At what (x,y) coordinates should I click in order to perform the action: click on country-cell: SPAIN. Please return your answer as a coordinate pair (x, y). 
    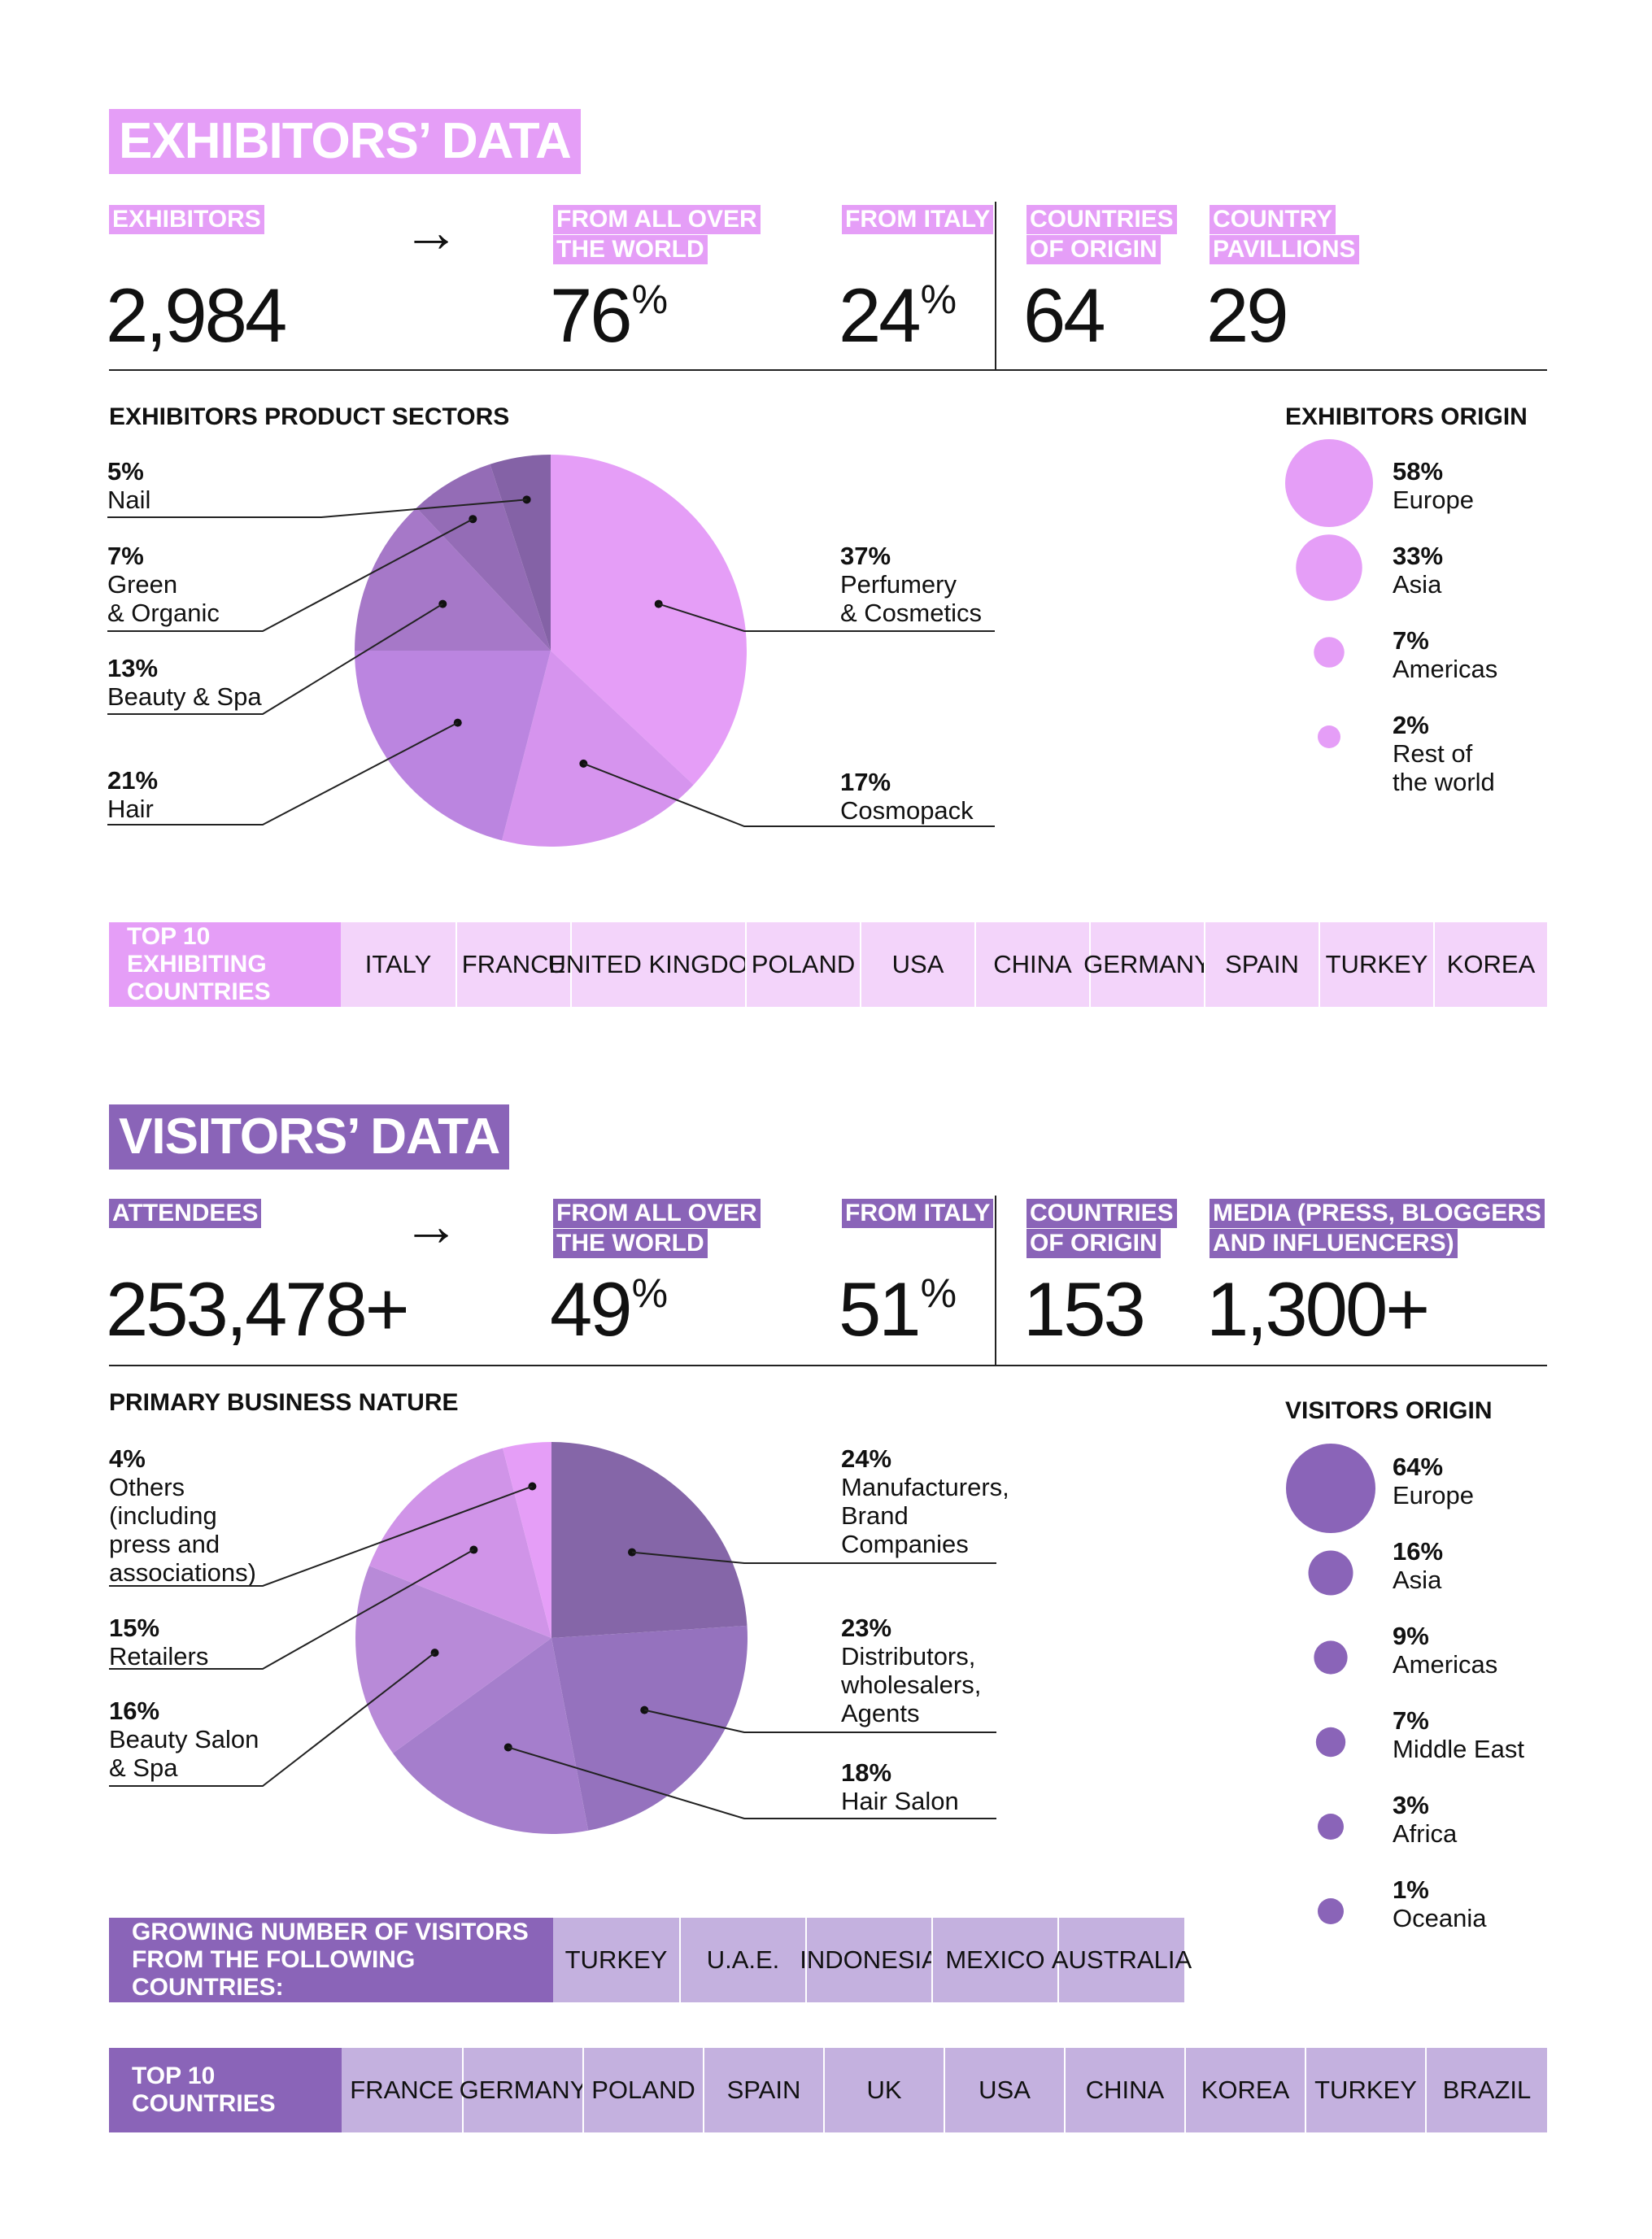
    Looking at the image, I should click on (1261, 964).